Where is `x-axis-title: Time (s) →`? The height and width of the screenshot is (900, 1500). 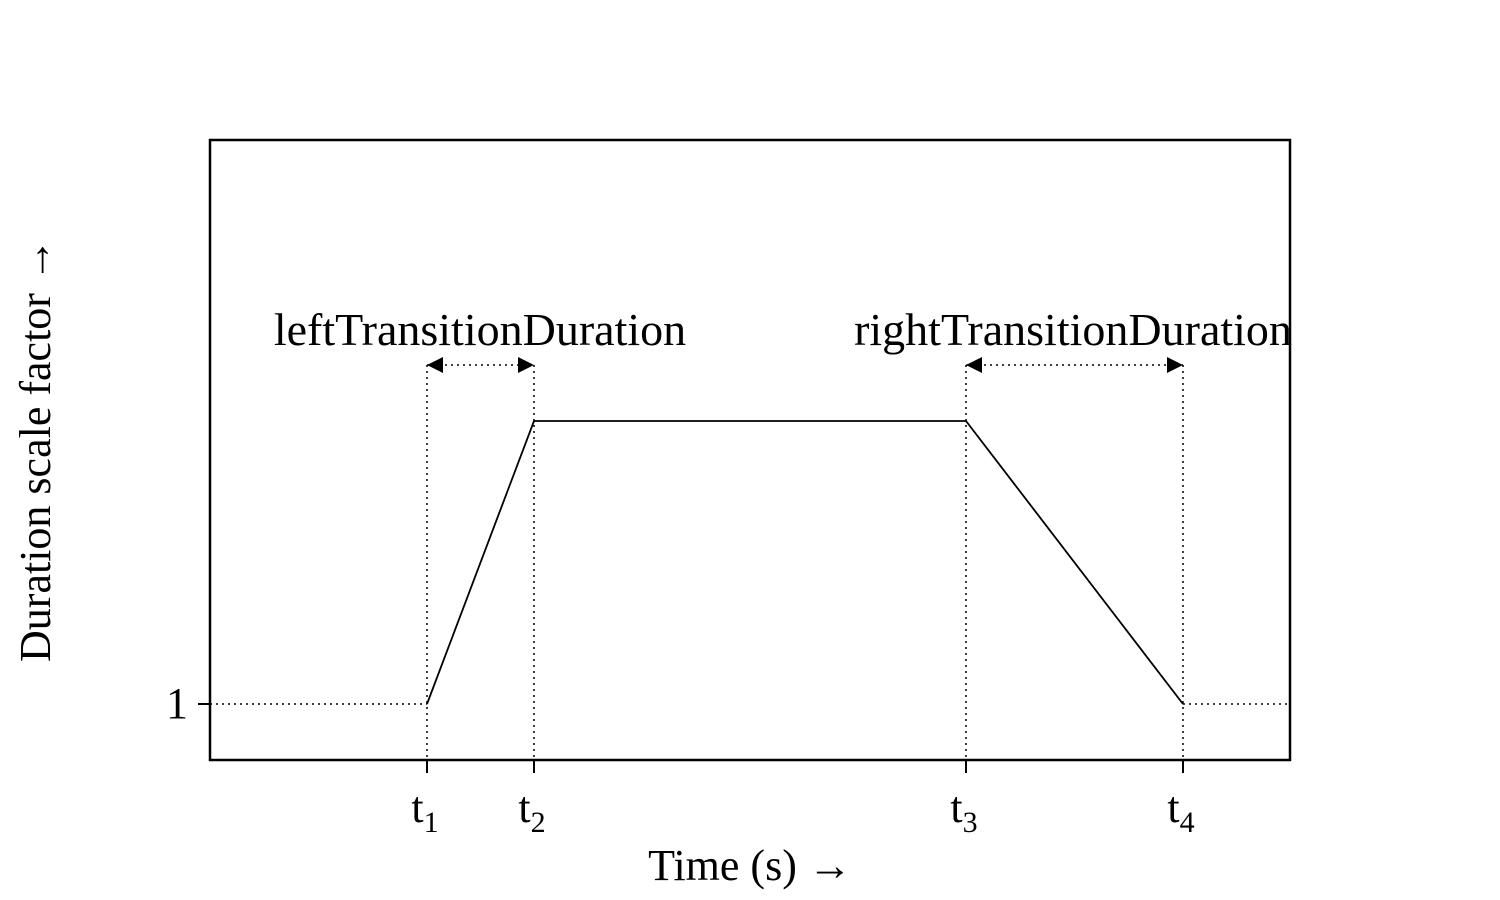 x-axis-title: Time (s) → is located at coordinates (750, 865).